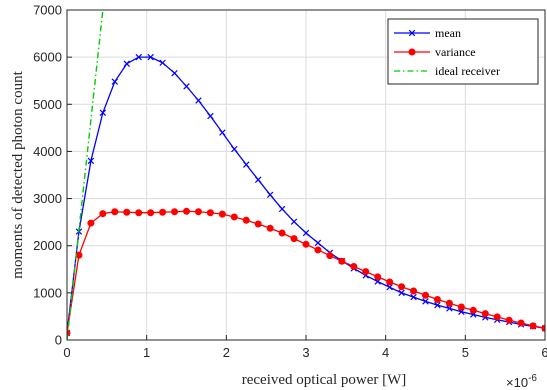  I want to click on legend-marker-variance, so click(412, 52).